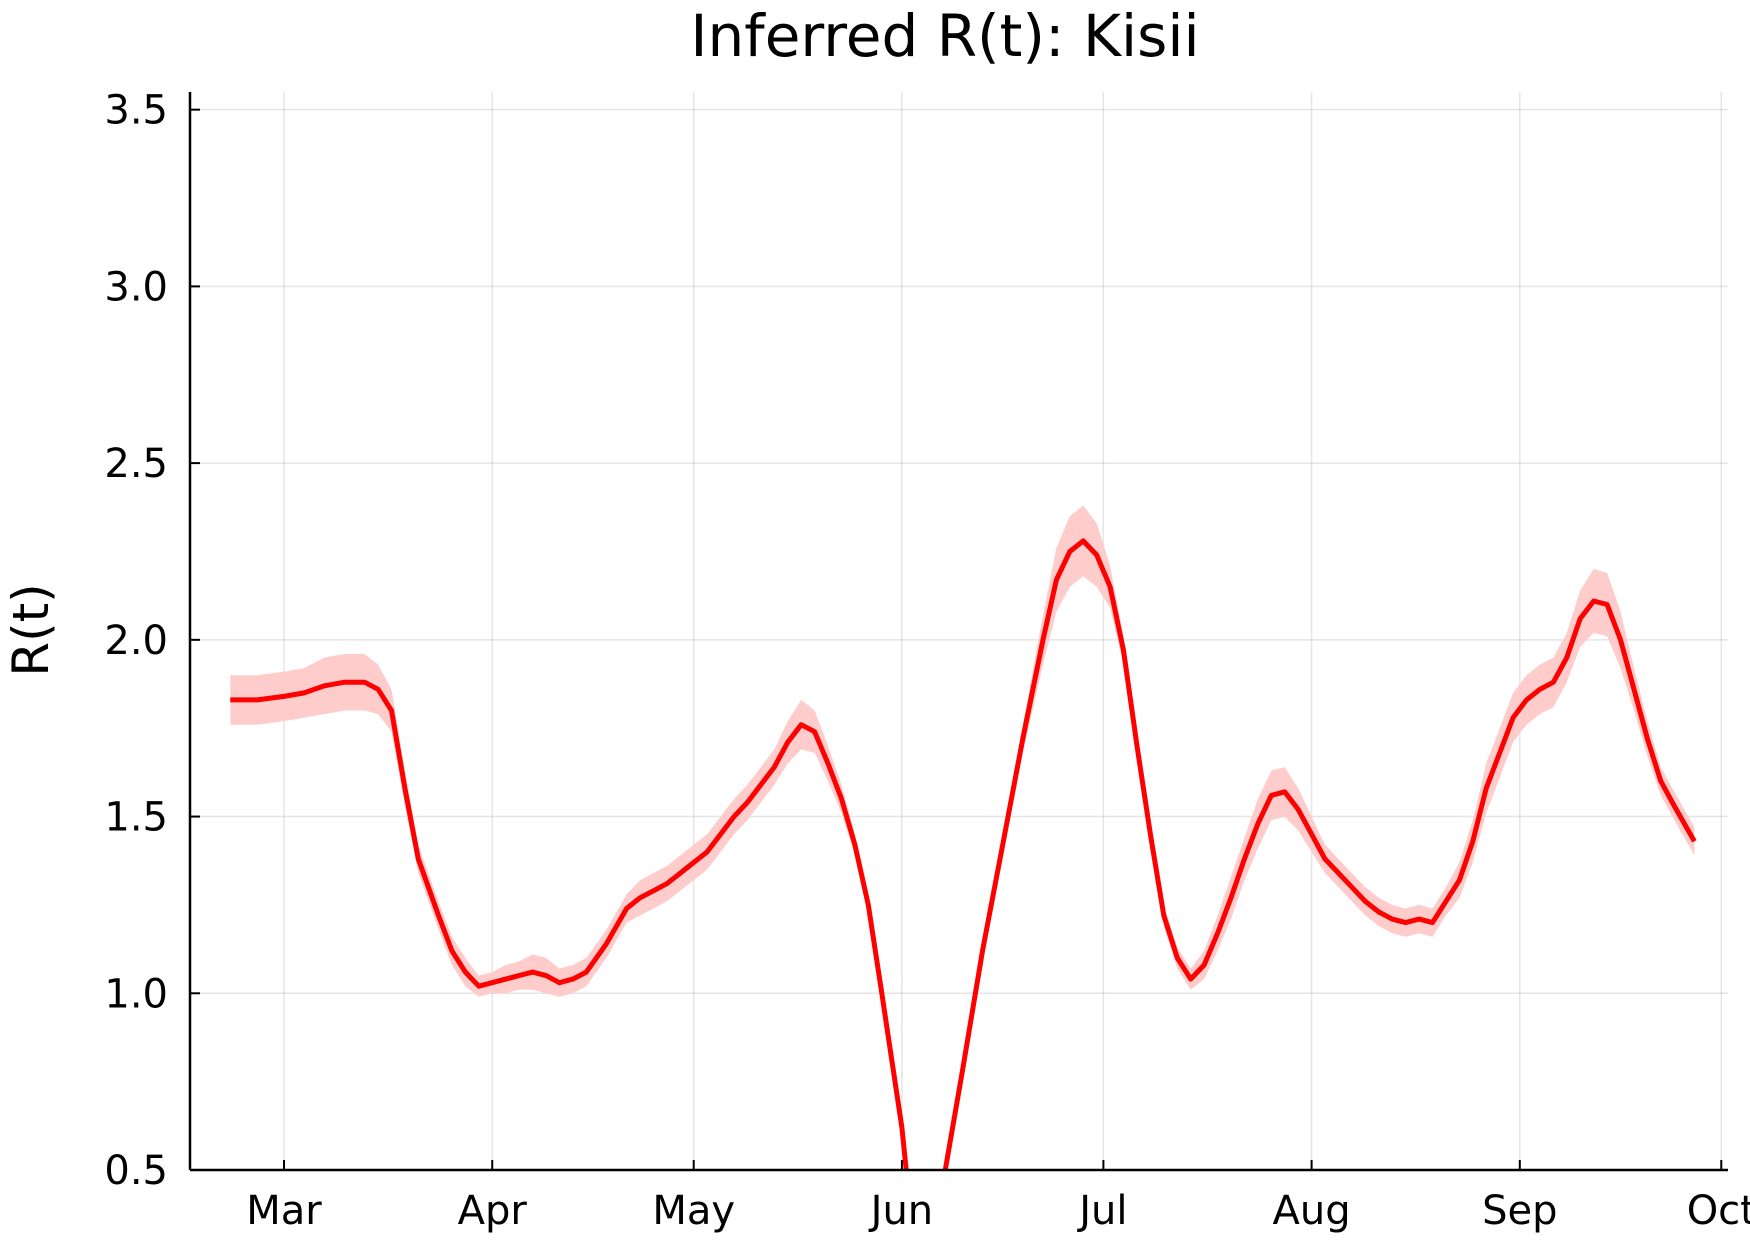 Image resolution: width=1750 pixels, height=1250 pixels. What do you see at coordinates (136, 994) in the screenshot?
I see `y-tick-label: 1.0` at bounding box center [136, 994].